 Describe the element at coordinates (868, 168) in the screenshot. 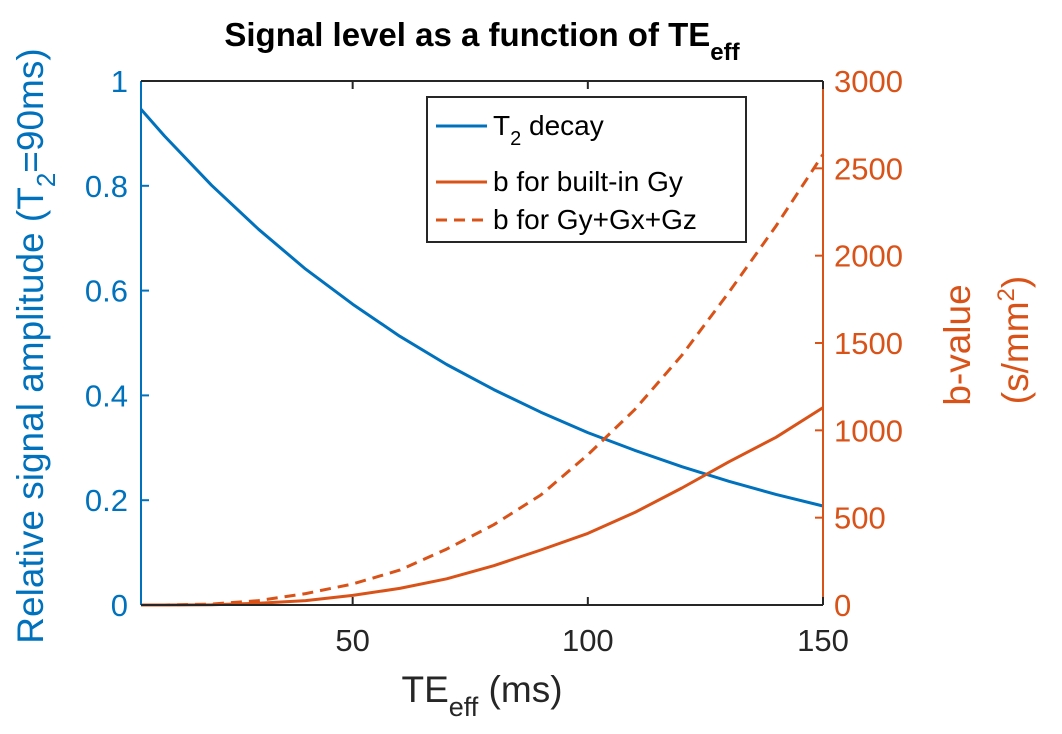

I see `right-y-tick-label: 2500` at that location.